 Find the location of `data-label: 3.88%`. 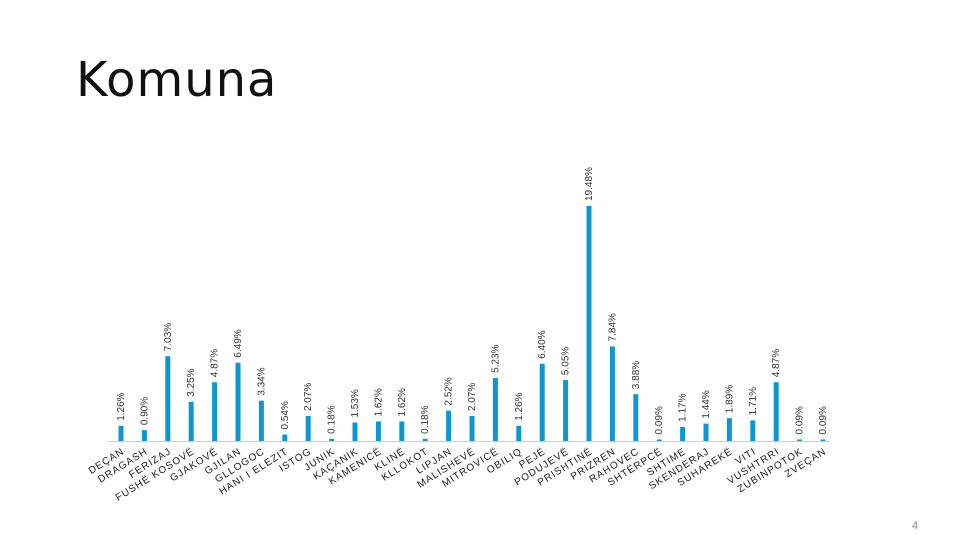

data-label: 3.88% is located at coordinates (636, 375).